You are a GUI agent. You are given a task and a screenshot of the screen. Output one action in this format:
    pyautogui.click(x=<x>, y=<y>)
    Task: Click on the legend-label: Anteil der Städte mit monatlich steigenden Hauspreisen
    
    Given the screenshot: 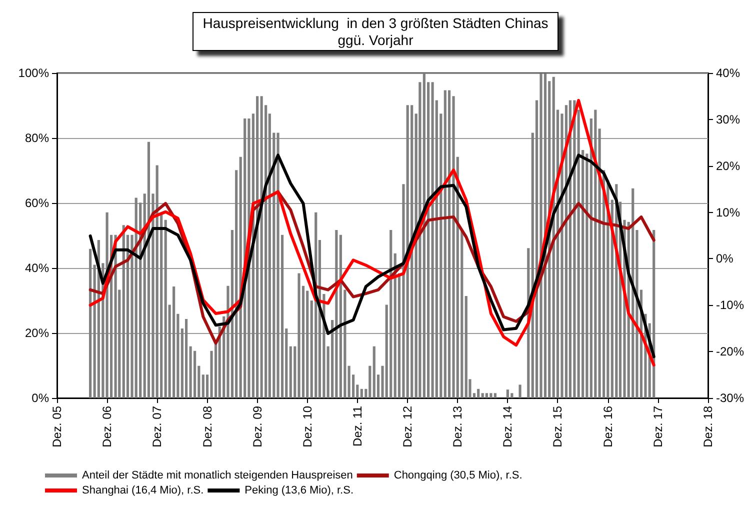 What is the action you would take?
    pyautogui.click(x=217, y=476)
    